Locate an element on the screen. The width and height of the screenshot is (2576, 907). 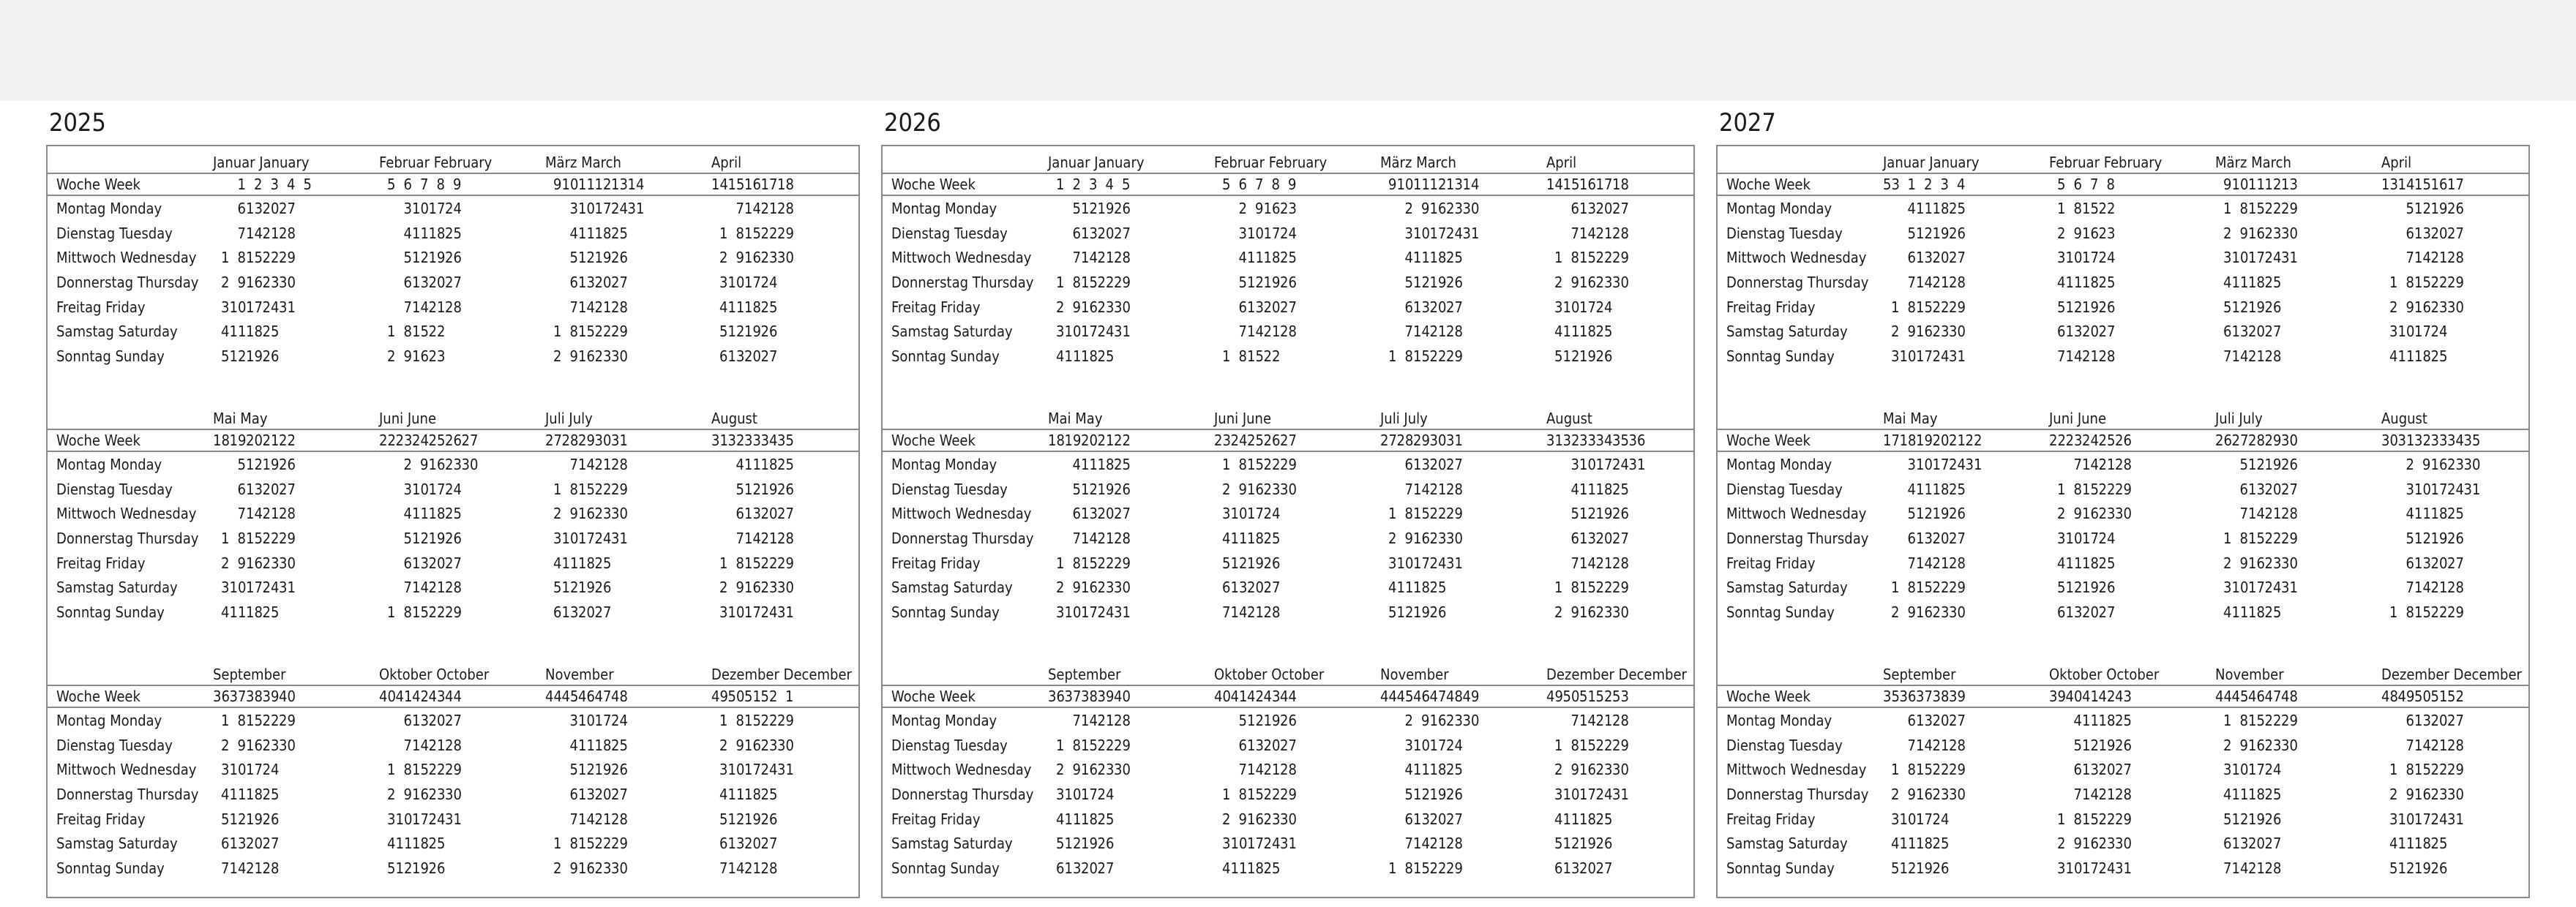
day-number: 2 is located at coordinates (2061, 844).